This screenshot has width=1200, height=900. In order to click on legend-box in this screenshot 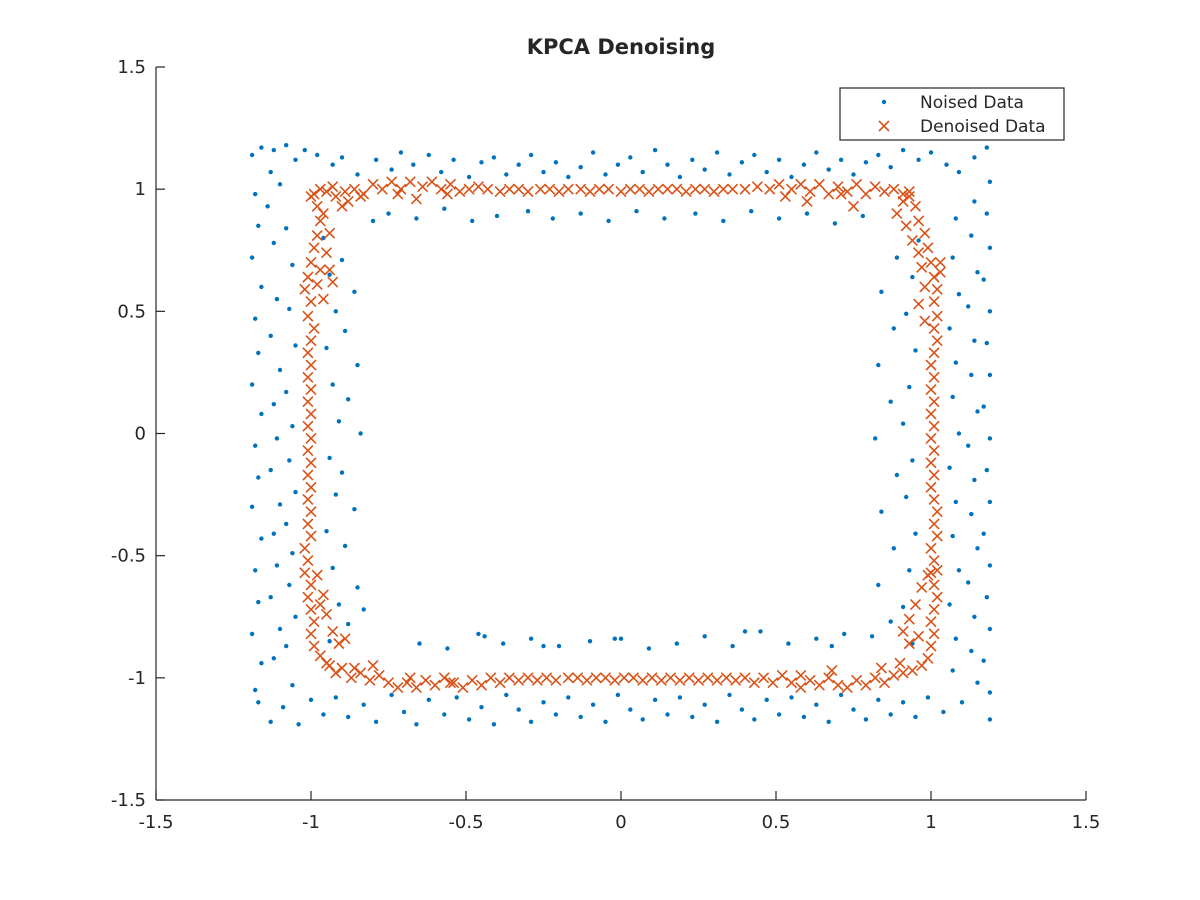, I will do `click(952, 114)`.